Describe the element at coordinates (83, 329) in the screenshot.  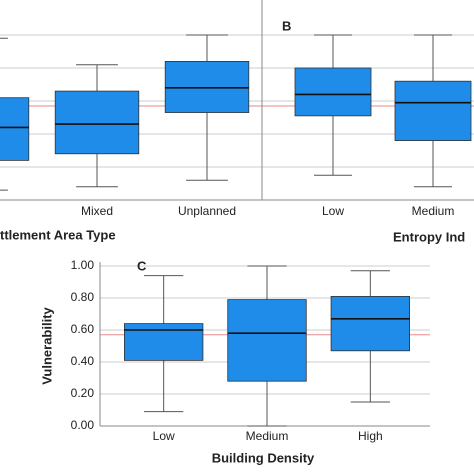
I see `y-tick-label: 0.60` at that location.